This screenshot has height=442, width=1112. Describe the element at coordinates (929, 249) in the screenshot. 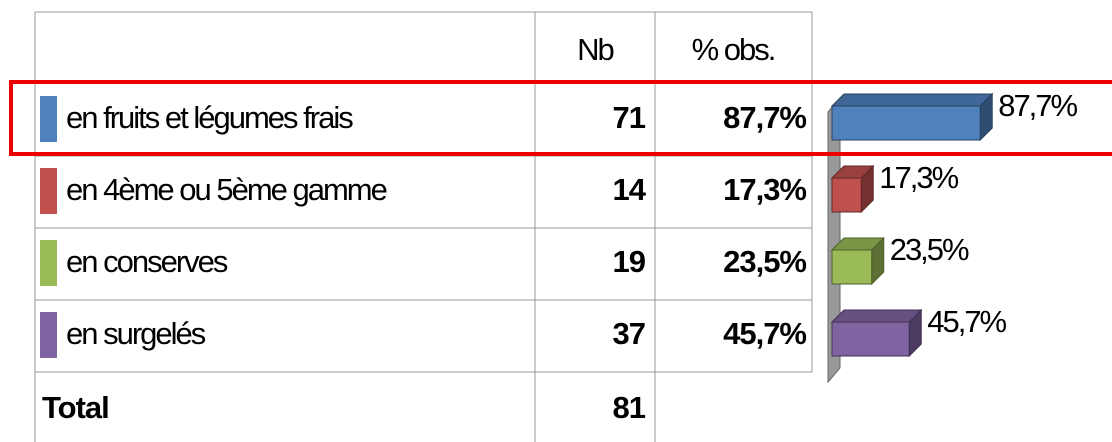

I see `bar-label: 23,5%` at that location.